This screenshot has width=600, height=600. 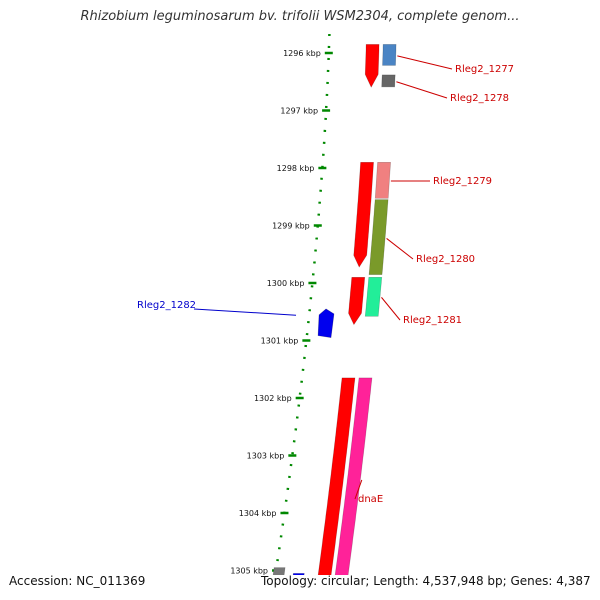 I want to click on cds-bottom-grey, so click(x=278, y=579).